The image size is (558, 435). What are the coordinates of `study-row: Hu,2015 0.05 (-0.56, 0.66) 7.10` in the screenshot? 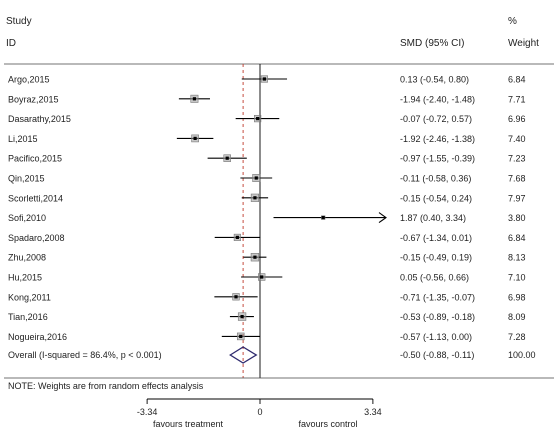 It's located at (267, 278).